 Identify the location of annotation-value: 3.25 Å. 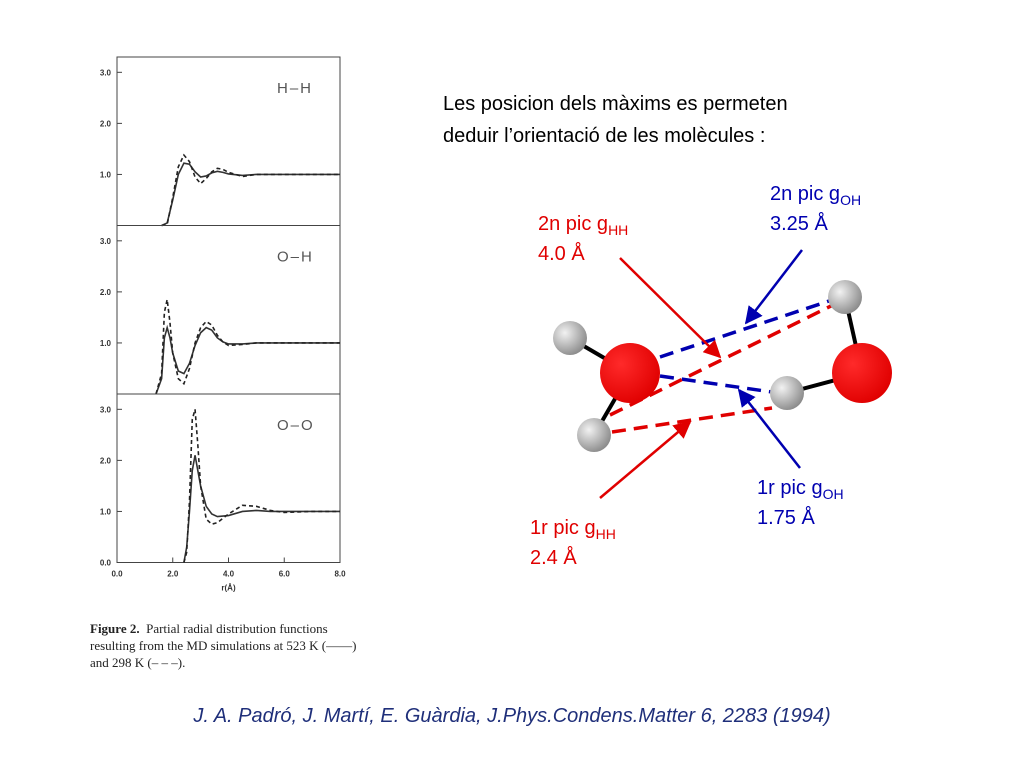
(799, 223).